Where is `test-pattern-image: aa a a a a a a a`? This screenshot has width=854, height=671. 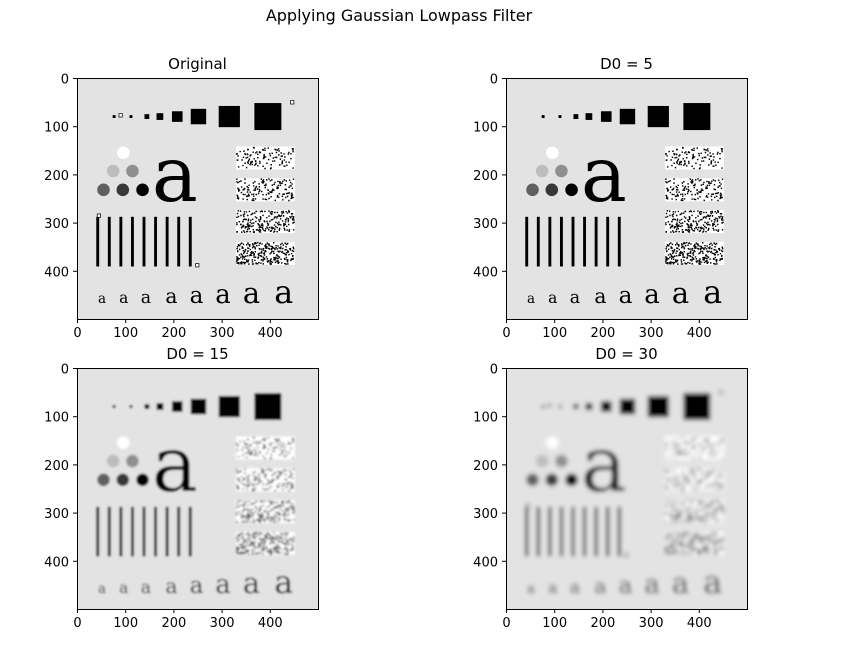
test-pattern-image: aa a a a a a a a is located at coordinates (626, 198).